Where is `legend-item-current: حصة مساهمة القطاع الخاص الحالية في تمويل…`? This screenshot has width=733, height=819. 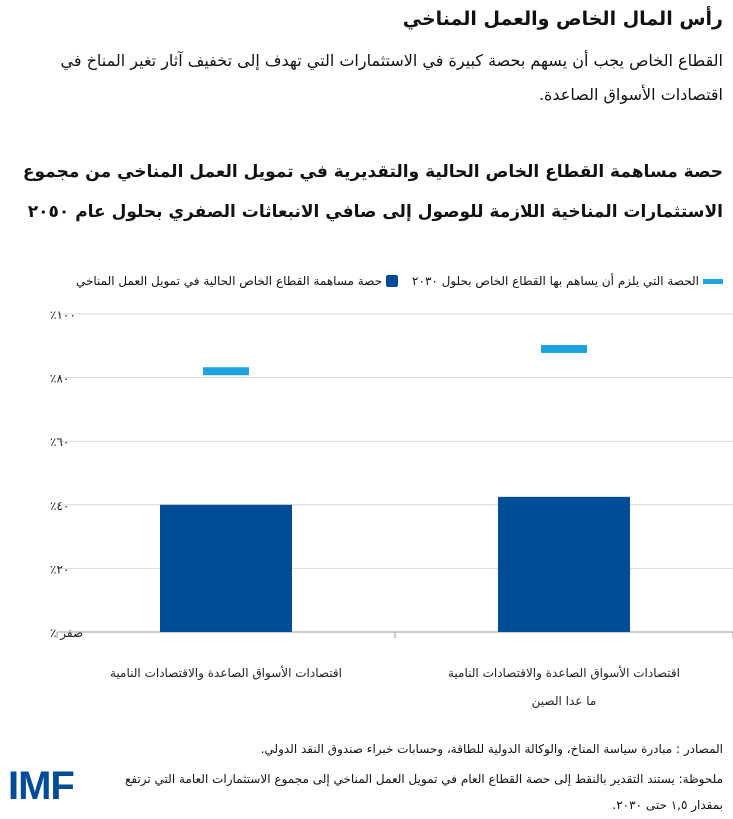 legend-item-current: حصة مساهمة القطاع الخاص الحالية في تمويل… is located at coordinates (237, 281).